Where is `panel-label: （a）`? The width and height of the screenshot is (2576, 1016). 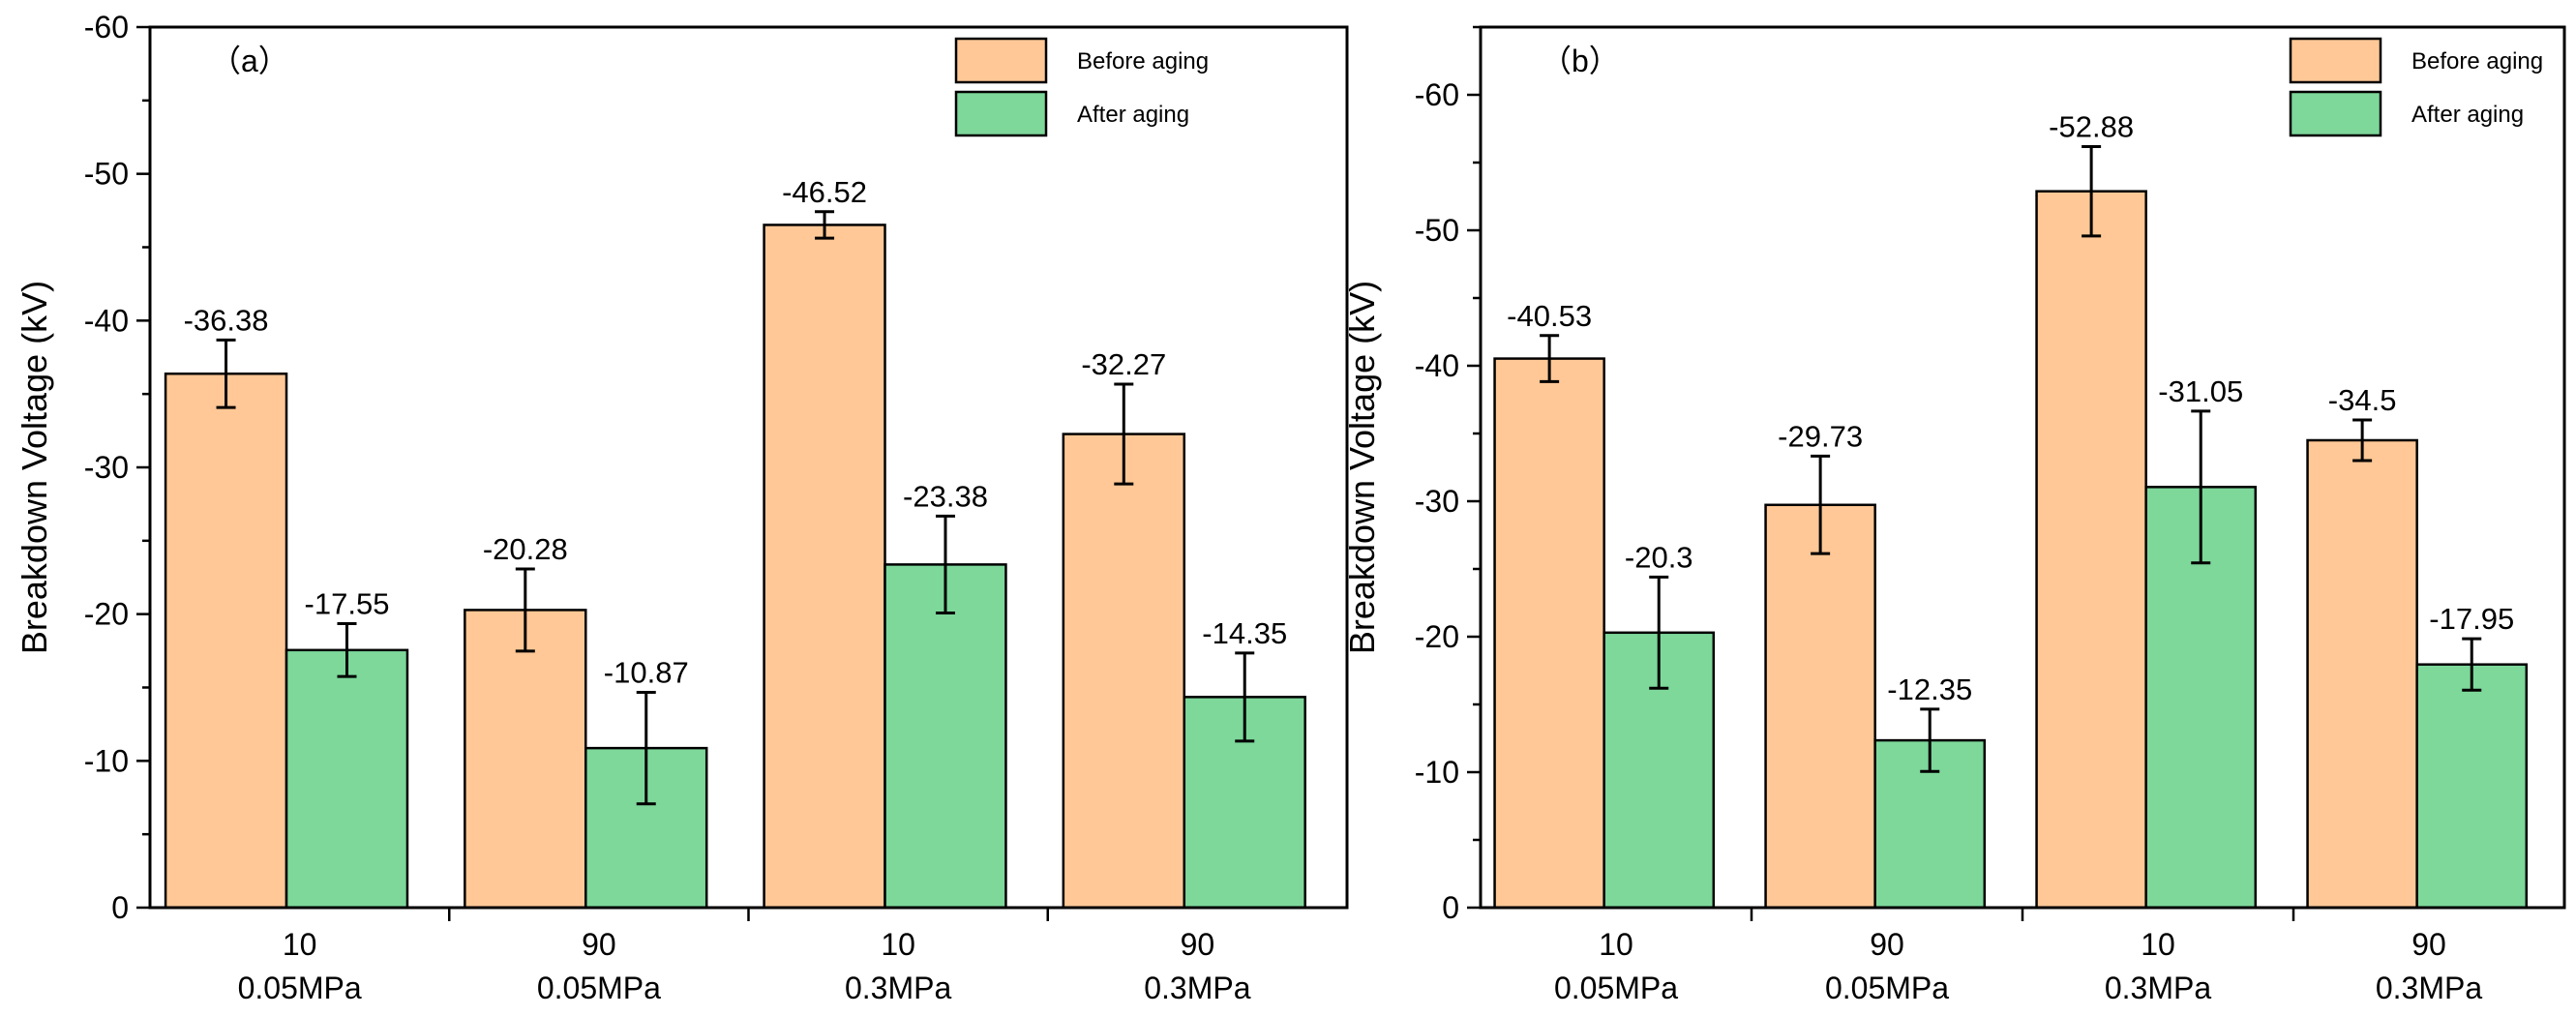
panel-label: （a） is located at coordinates (249, 61).